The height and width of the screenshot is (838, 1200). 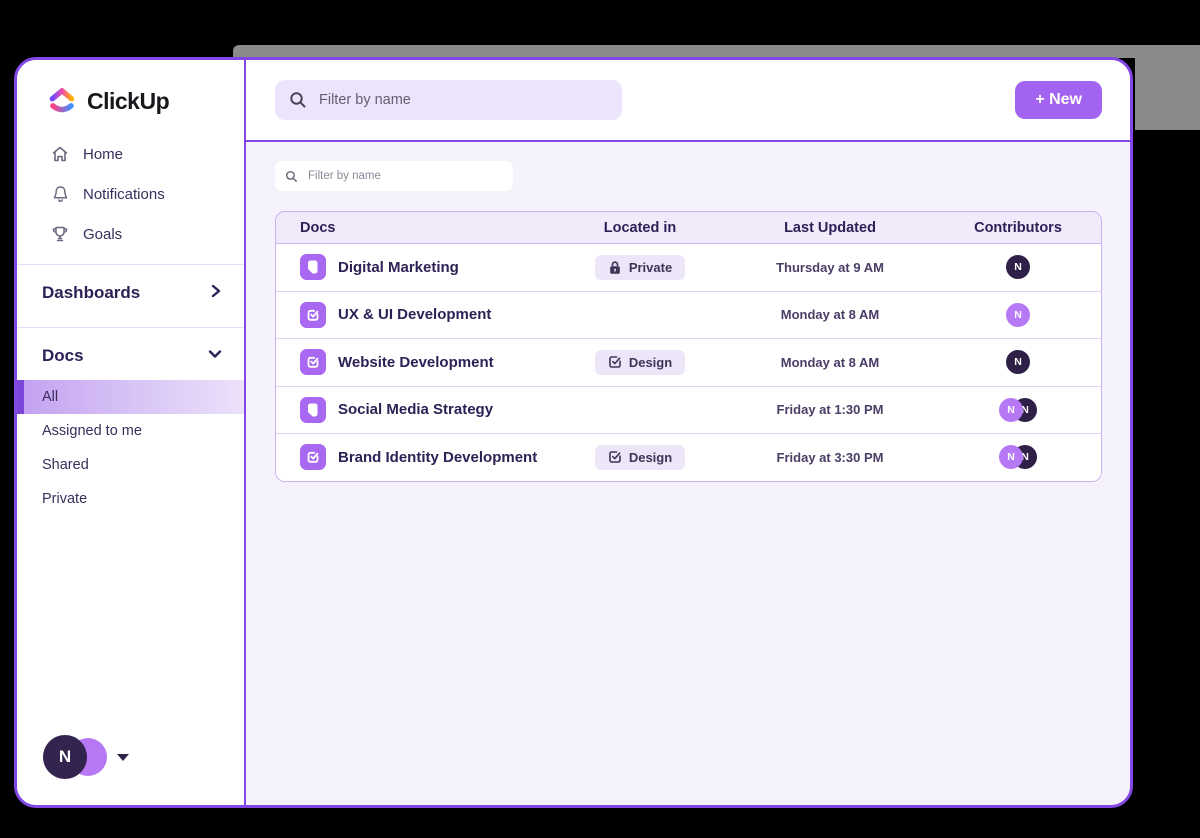 What do you see at coordinates (318, 227) in the screenshot?
I see `column-header-docs: Docs` at bounding box center [318, 227].